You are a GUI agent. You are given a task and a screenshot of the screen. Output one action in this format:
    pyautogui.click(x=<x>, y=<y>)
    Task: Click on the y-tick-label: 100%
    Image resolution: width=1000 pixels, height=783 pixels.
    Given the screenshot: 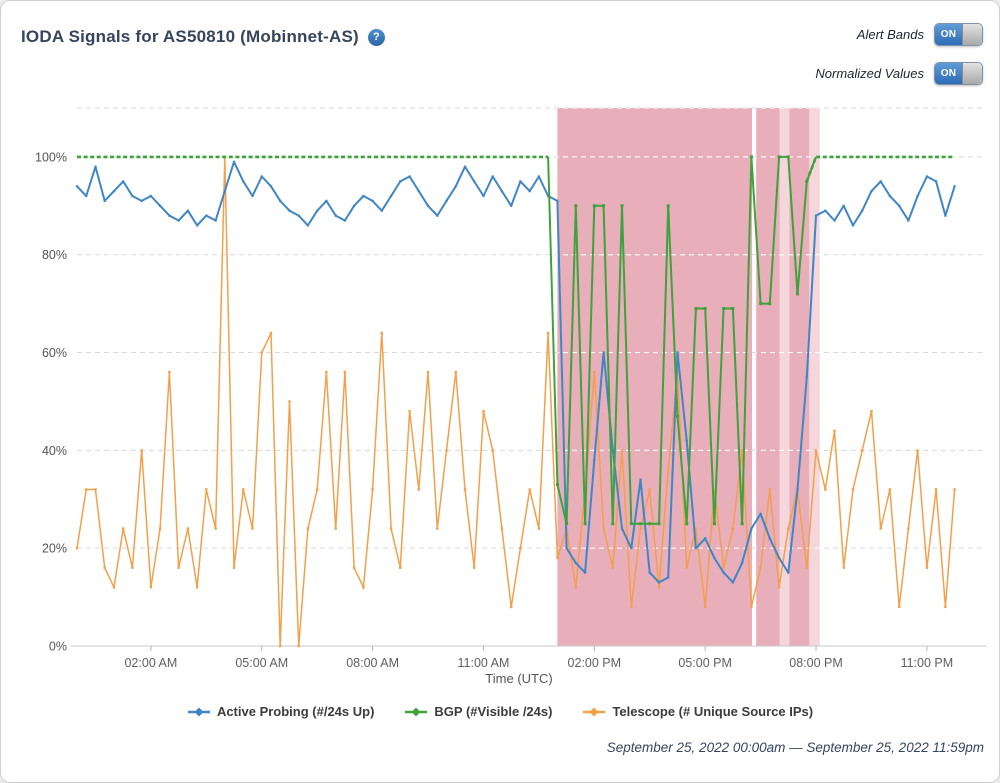 What is the action you would take?
    pyautogui.click(x=51, y=157)
    